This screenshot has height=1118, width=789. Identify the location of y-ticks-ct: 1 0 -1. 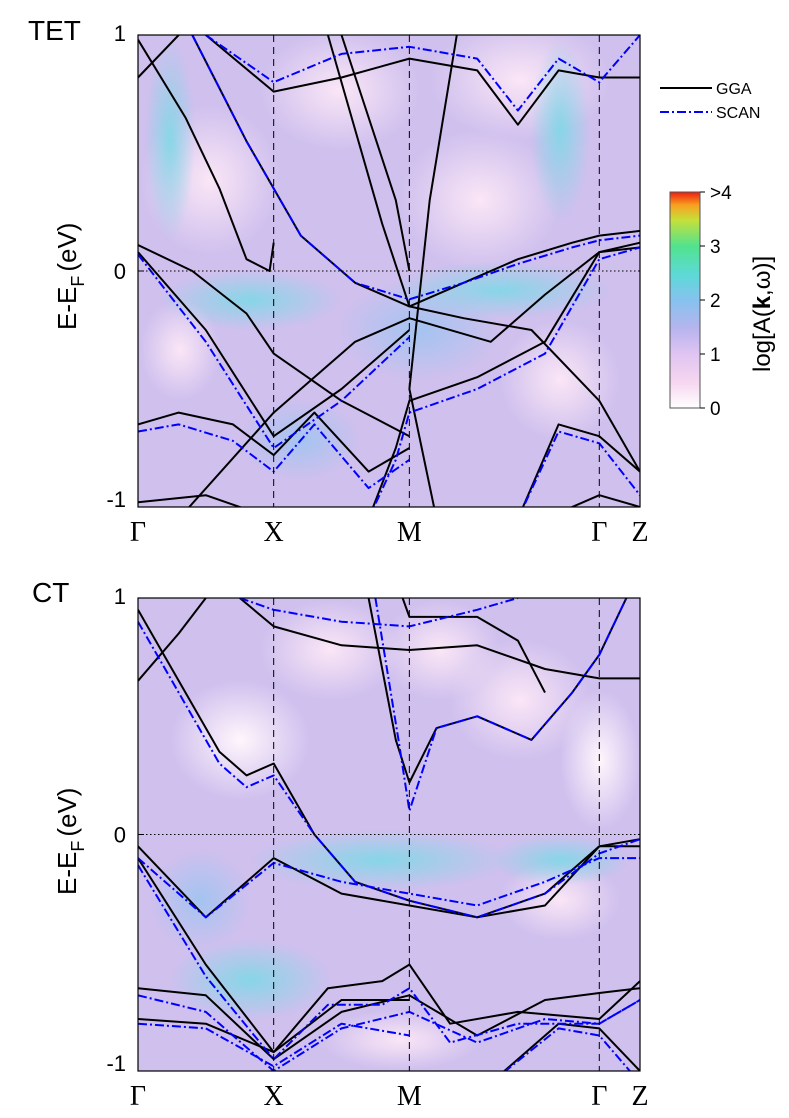
(125, 830).